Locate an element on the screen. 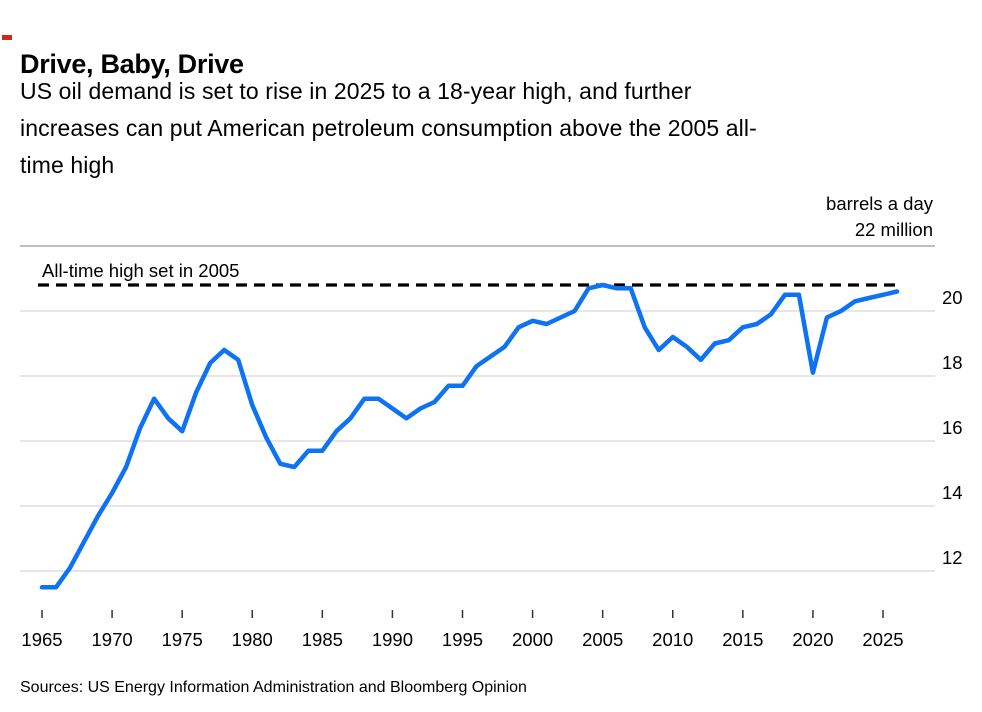 The image size is (982, 712). x-axis-label: 2020 is located at coordinates (812, 639).